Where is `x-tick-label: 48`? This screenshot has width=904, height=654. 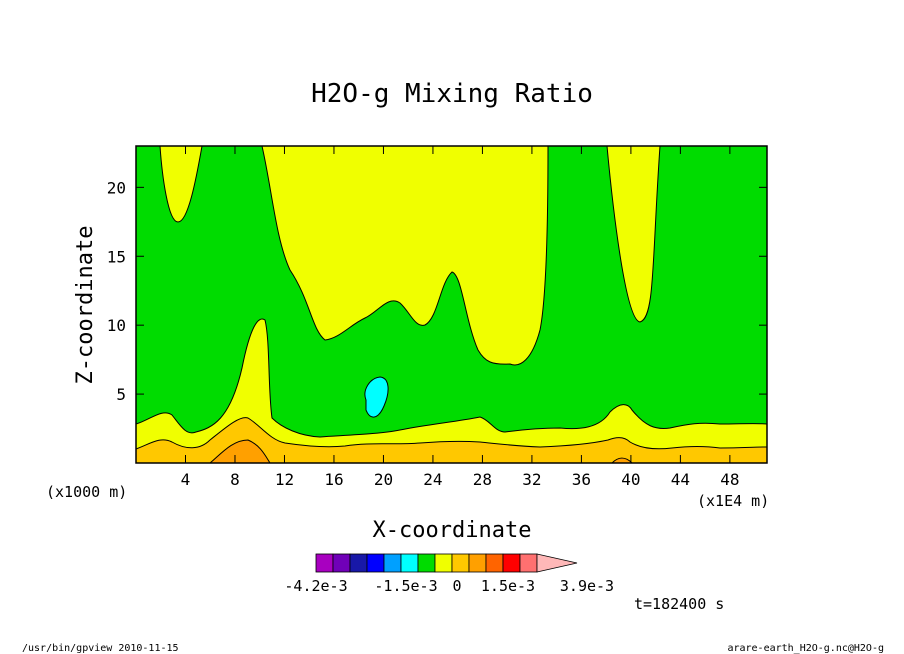 x-tick-label: 48 is located at coordinates (729, 479).